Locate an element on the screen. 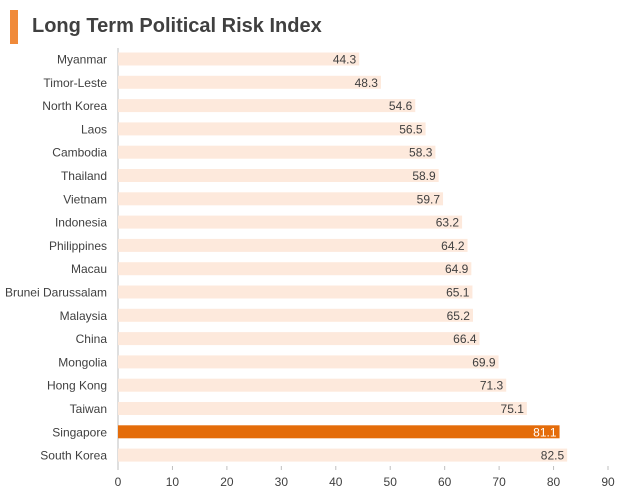  category-label-vietnam: Vietnam is located at coordinates (85, 199).